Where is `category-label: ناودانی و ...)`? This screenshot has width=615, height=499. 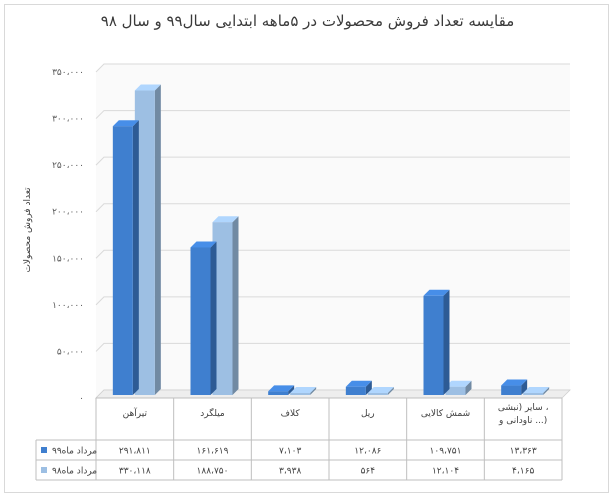
category-label: ناودانی و ...) is located at coordinates (522, 421).